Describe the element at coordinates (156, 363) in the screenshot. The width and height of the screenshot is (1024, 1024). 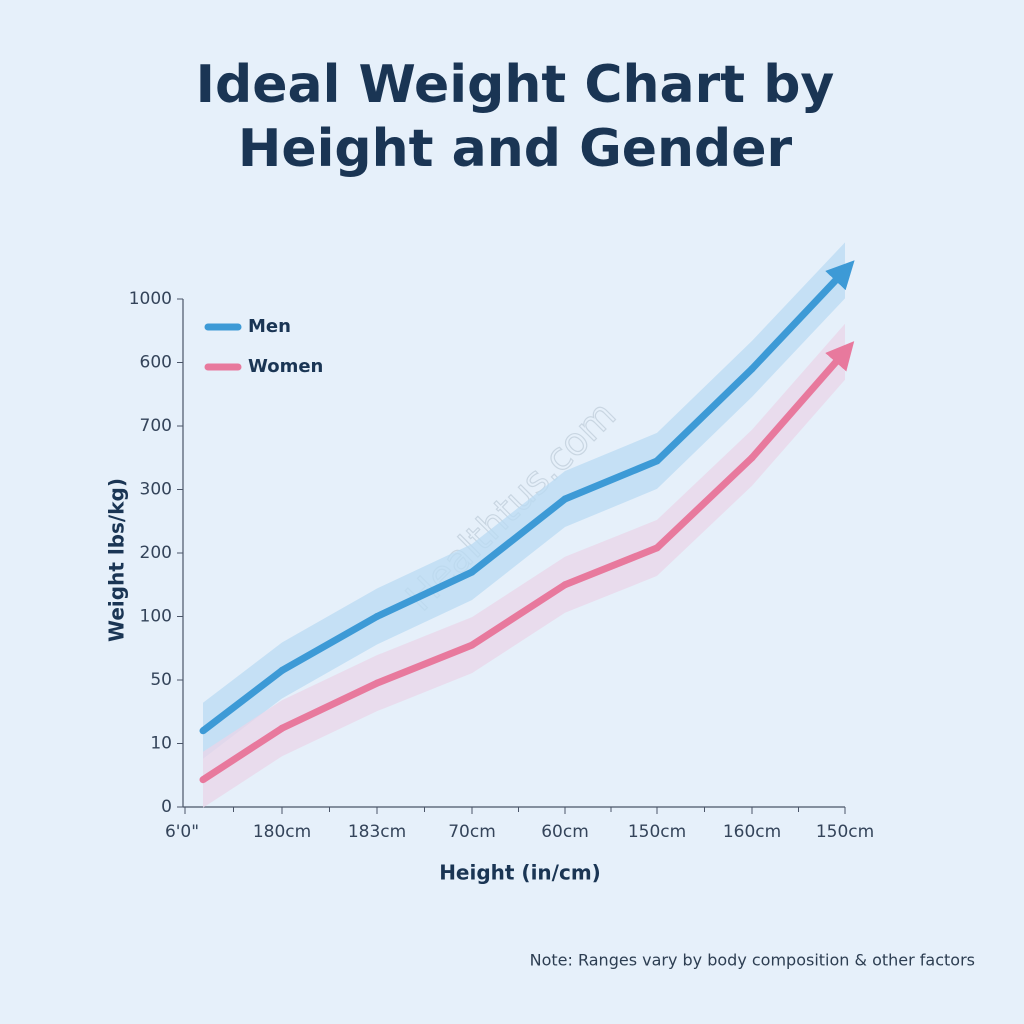
I see `y-tick-label: 600` at that location.